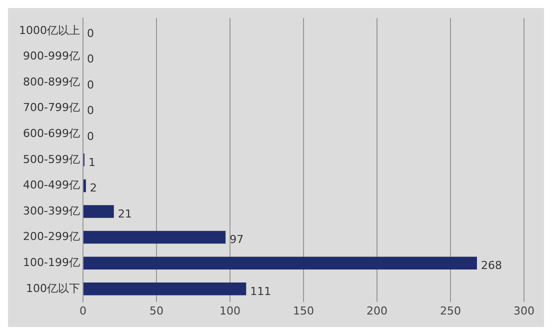 The width and height of the screenshot is (552, 335). I want to click on y-tick-label: 400-499亿, so click(51, 185).